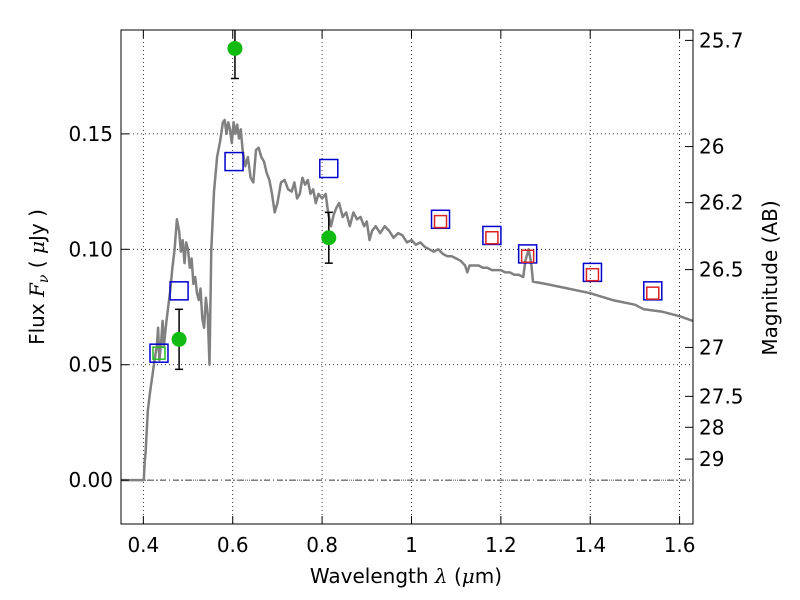 Image resolution: width=800 pixels, height=600 pixels. What do you see at coordinates (90, 249) in the screenshot?
I see `y-tick-label: 0.10` at bounding box center [90, 249].